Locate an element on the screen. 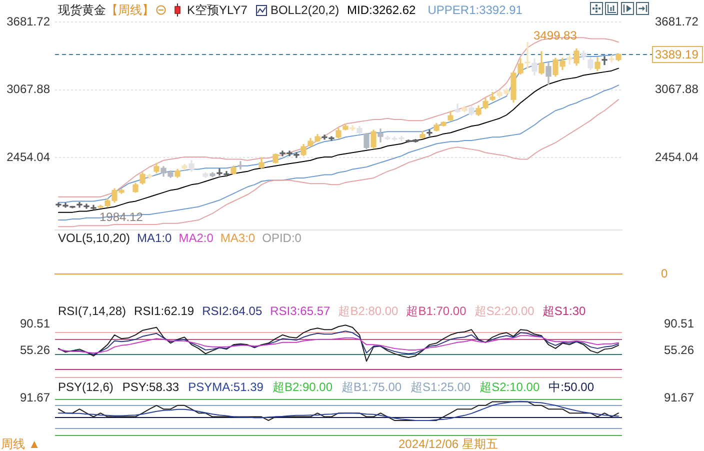 This screenshot has height=451, width=704. legend-title: BOLL2(20,2) is located at coordinates (305, 10).